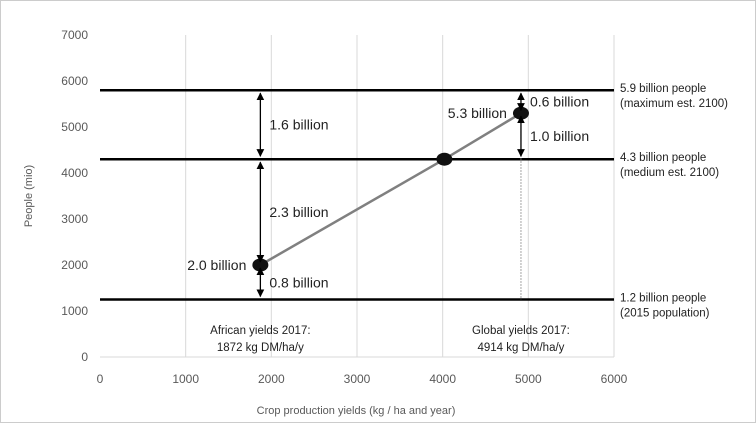 The image size is (756, 423). Describe the element at coordinates (298, 282) in the screenshot. I see `gap-label: 0.8 billion` at that location.